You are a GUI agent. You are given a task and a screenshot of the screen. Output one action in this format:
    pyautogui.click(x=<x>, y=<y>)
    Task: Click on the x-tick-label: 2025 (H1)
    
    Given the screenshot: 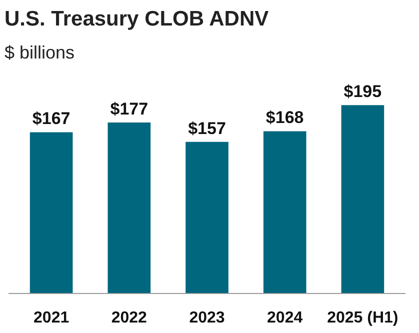 What is the action you would take?
    pyautogui.click(x=362, y=318)
    